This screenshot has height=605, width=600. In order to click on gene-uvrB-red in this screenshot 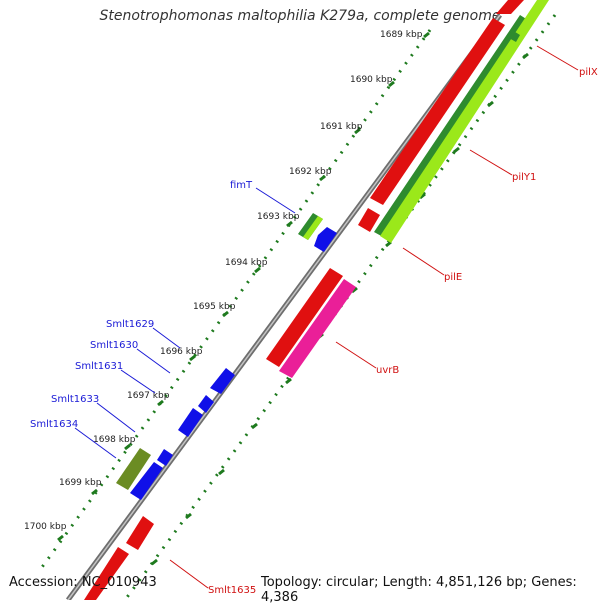, I will do `click(304, 317)`.